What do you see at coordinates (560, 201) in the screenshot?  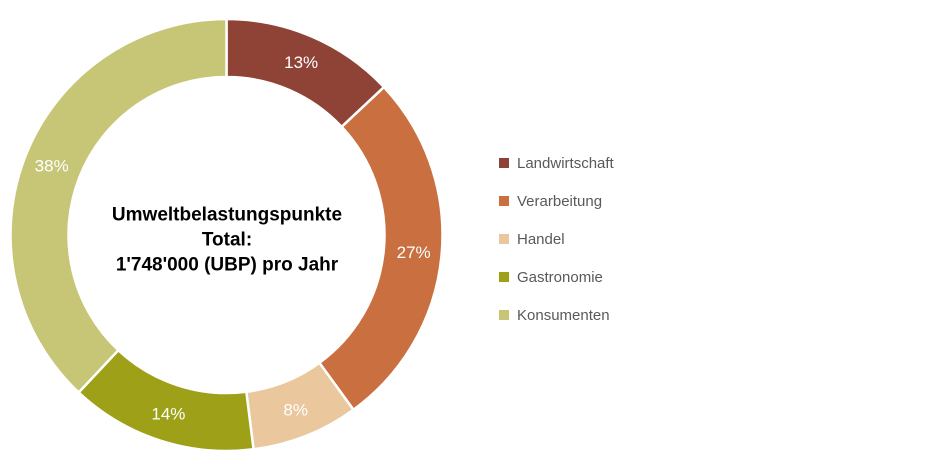 I see `legend-label: Verarbeitung` at bounding box center [560, 201].